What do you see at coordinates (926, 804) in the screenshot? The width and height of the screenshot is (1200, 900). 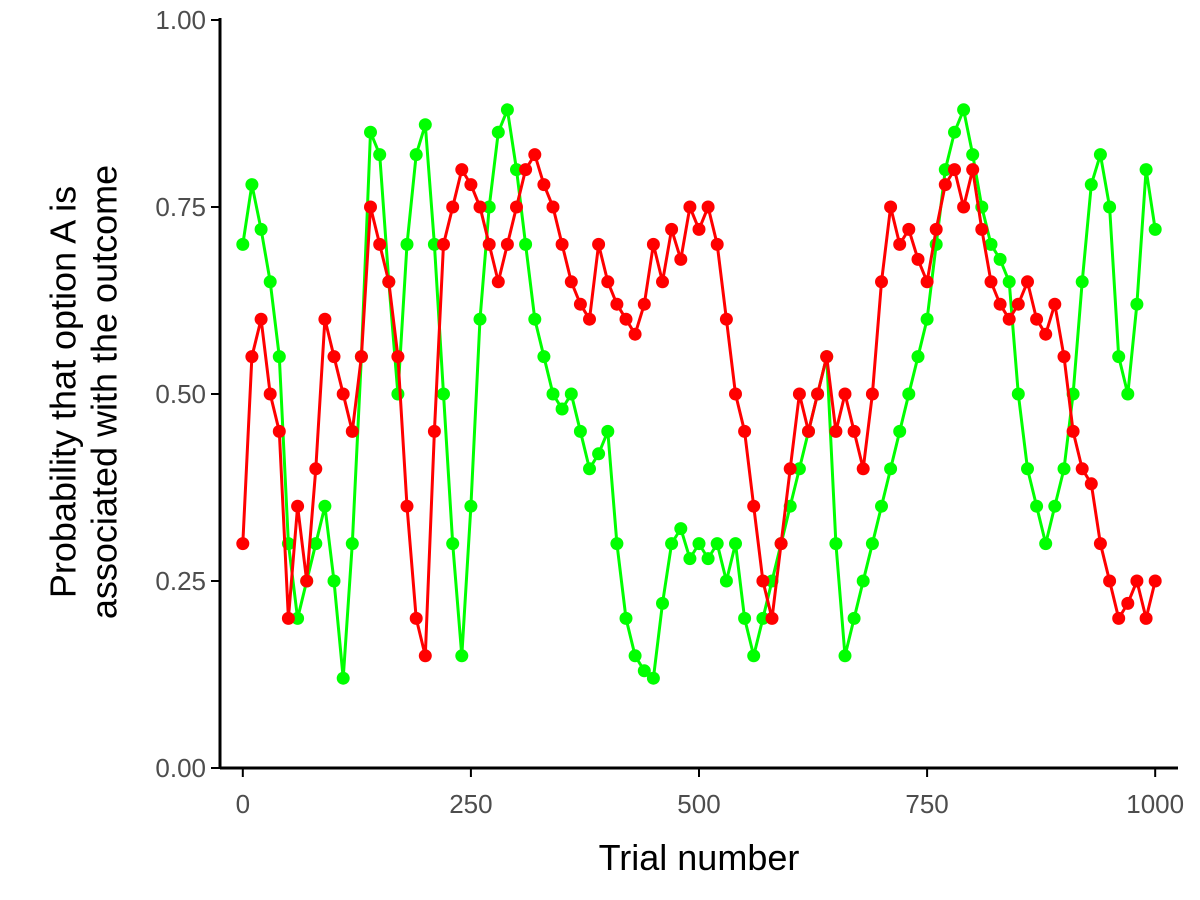 I see `x-tick-label: 750` at bounding box center [926, 804].